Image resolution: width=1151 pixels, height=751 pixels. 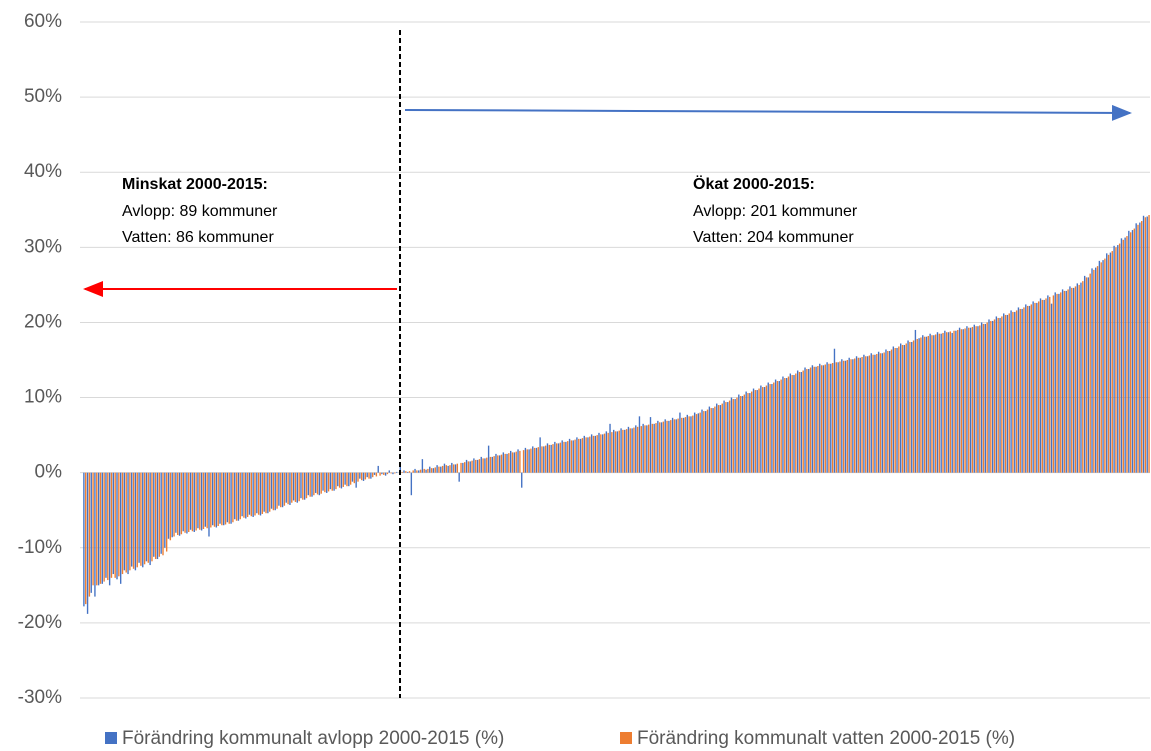 I want to click on y-tick-label: -20%, so click(x=40, y=622).